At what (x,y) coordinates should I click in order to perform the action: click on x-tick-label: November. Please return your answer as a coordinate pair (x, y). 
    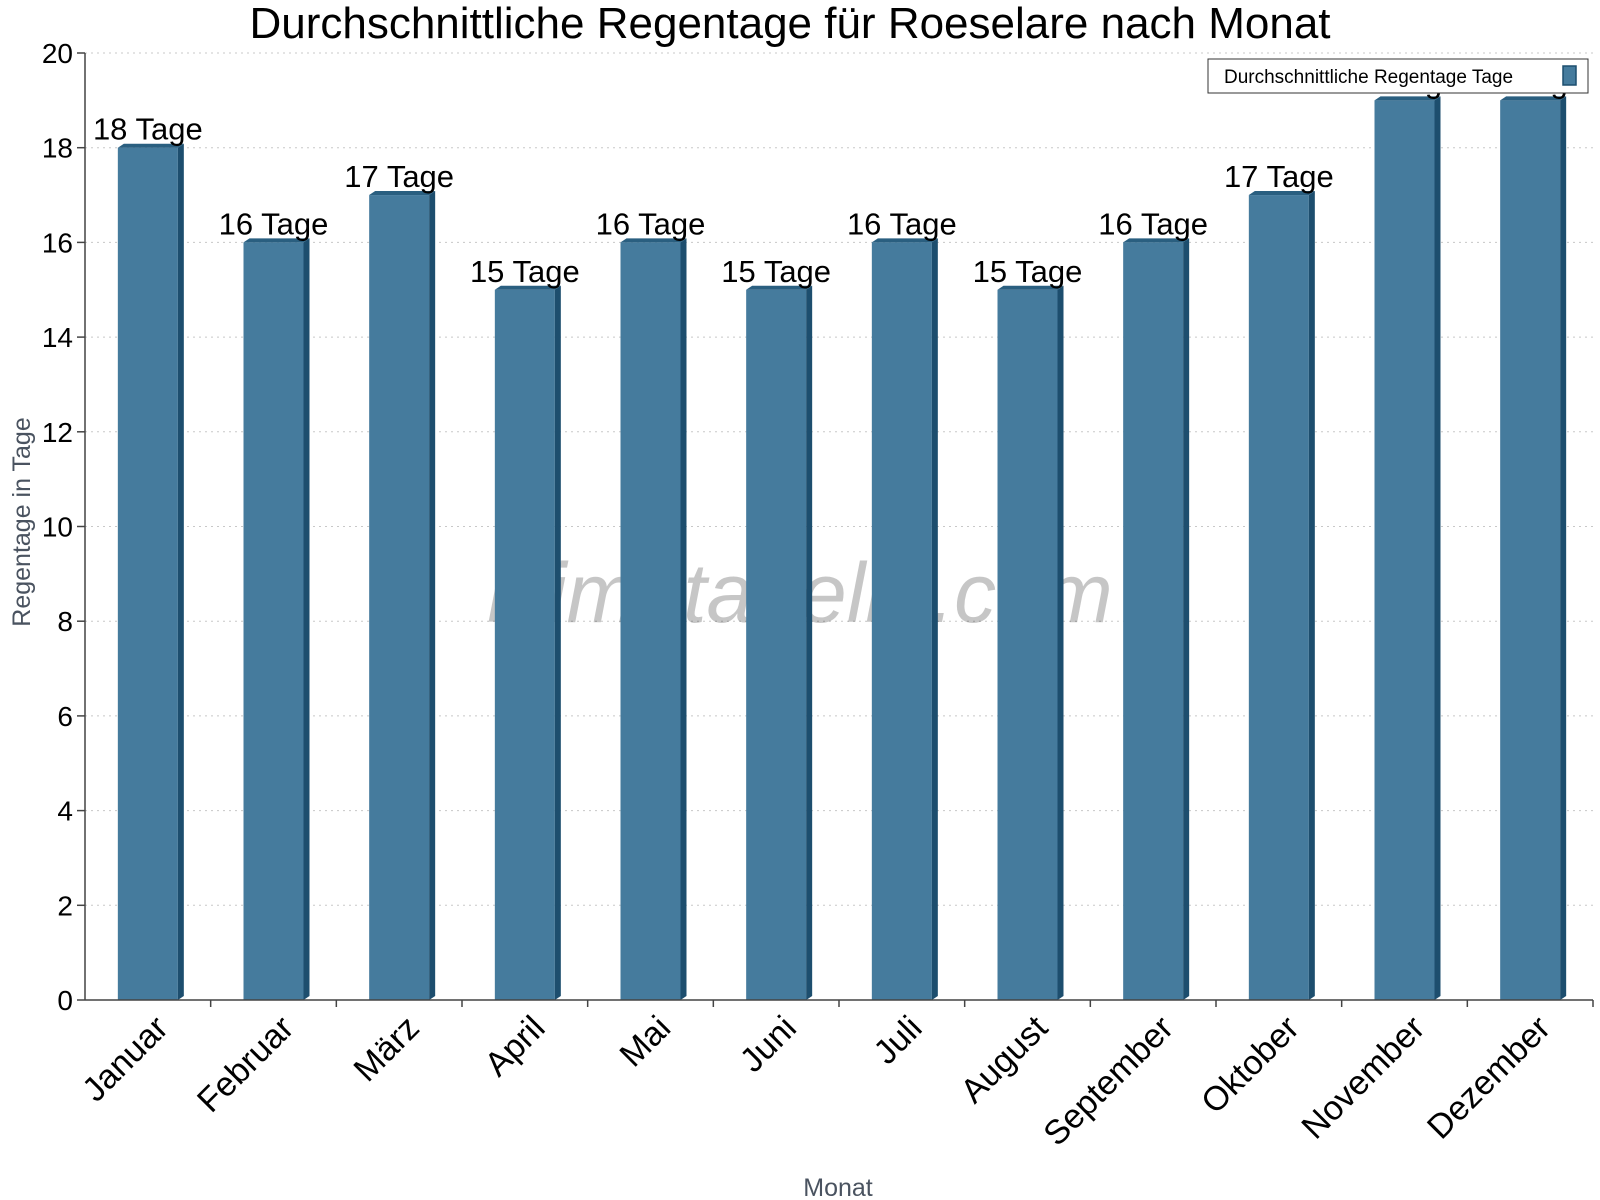
    Looking at the image, I should click on (1363, 1078).